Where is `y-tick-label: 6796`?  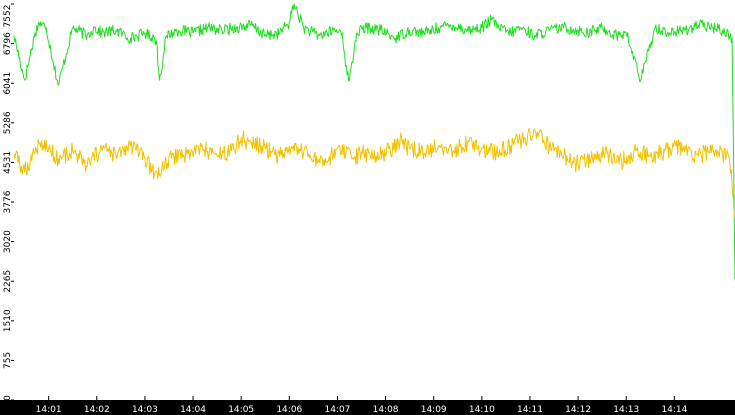 y-tick-label: 6796 is located at coordinates (8, 43).